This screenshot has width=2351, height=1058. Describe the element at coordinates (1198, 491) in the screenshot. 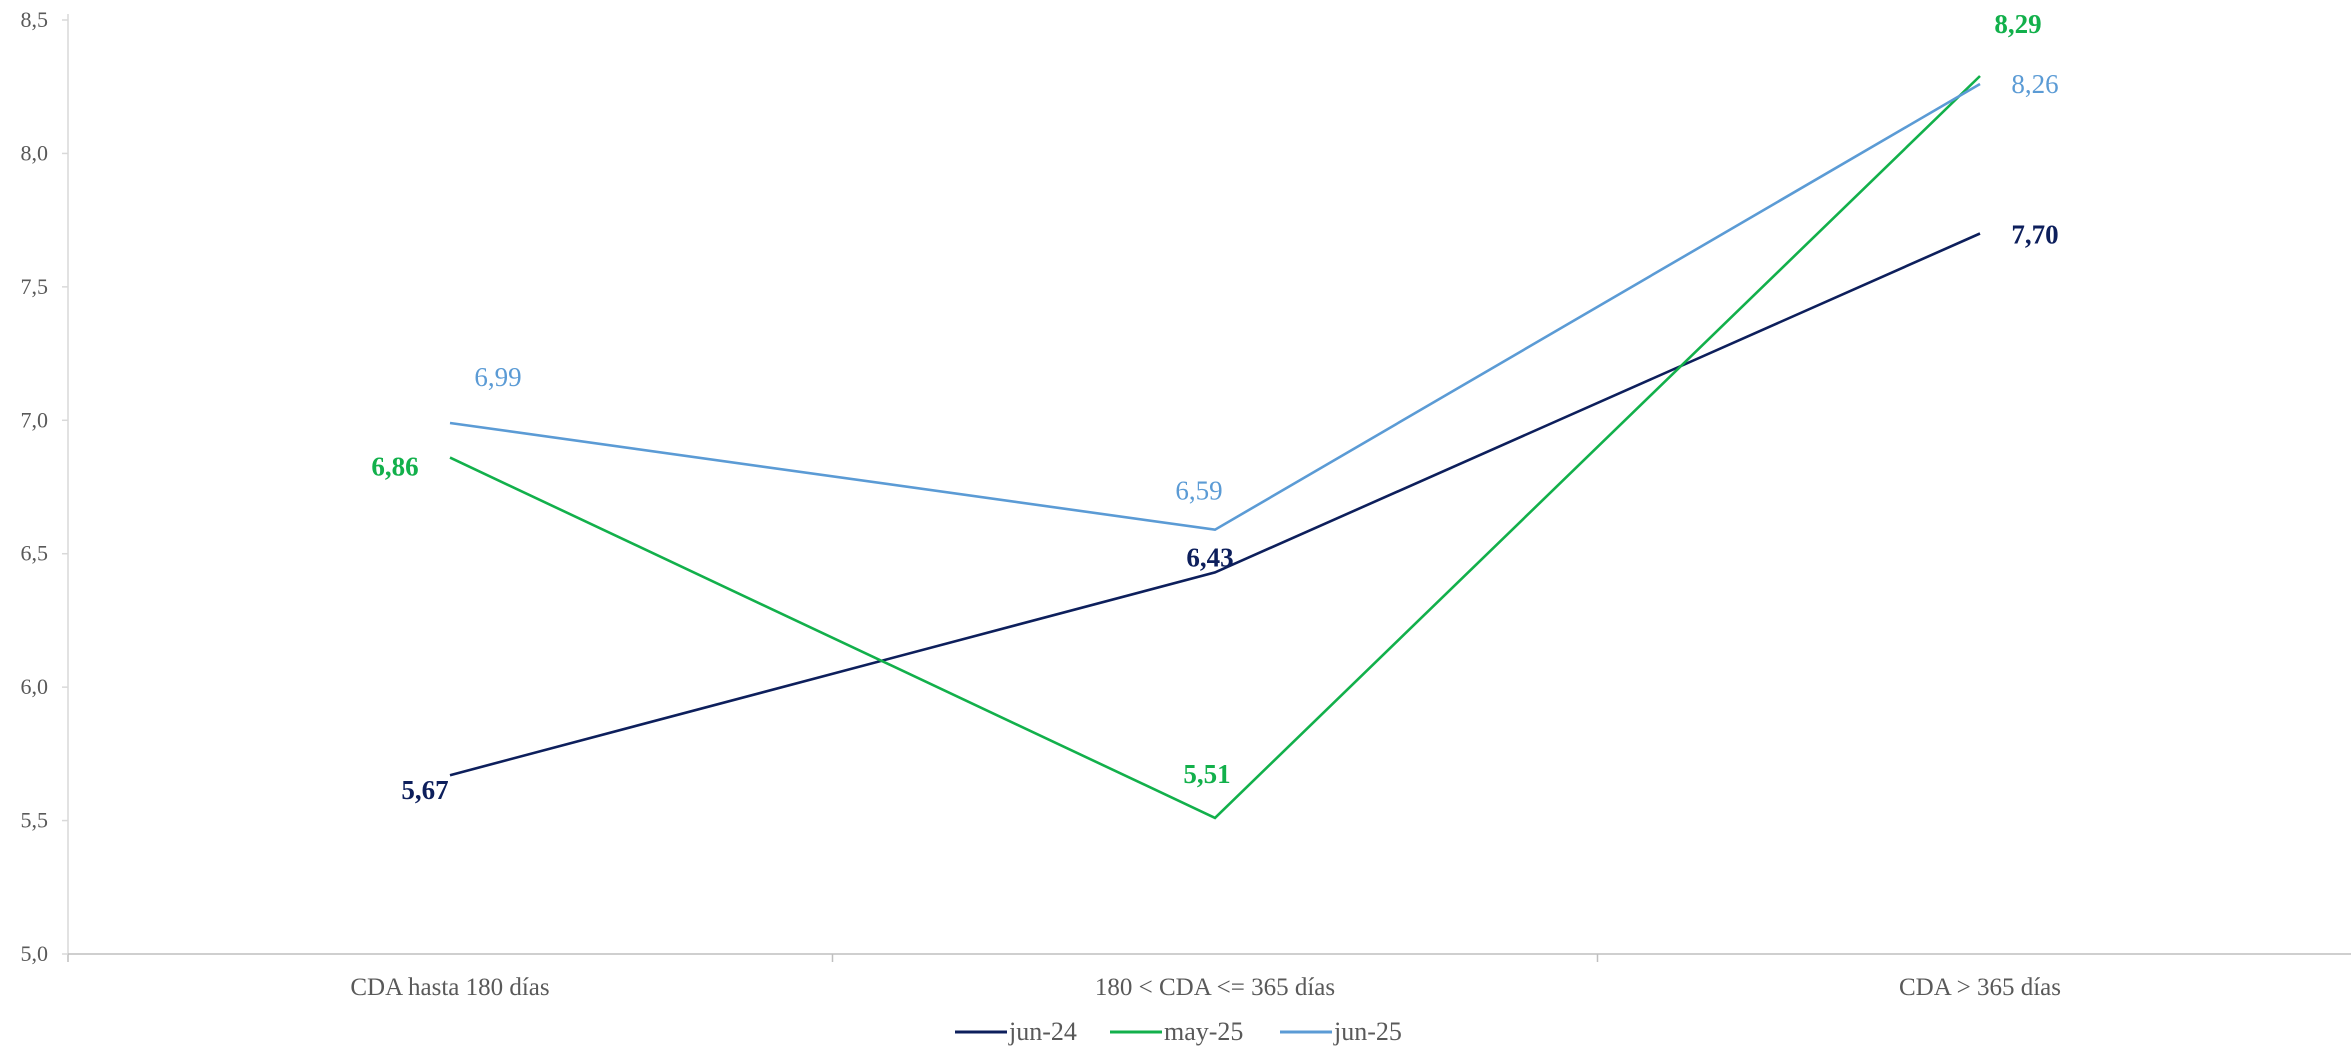

I see `data-label-jun-25: 6,59` at that location.